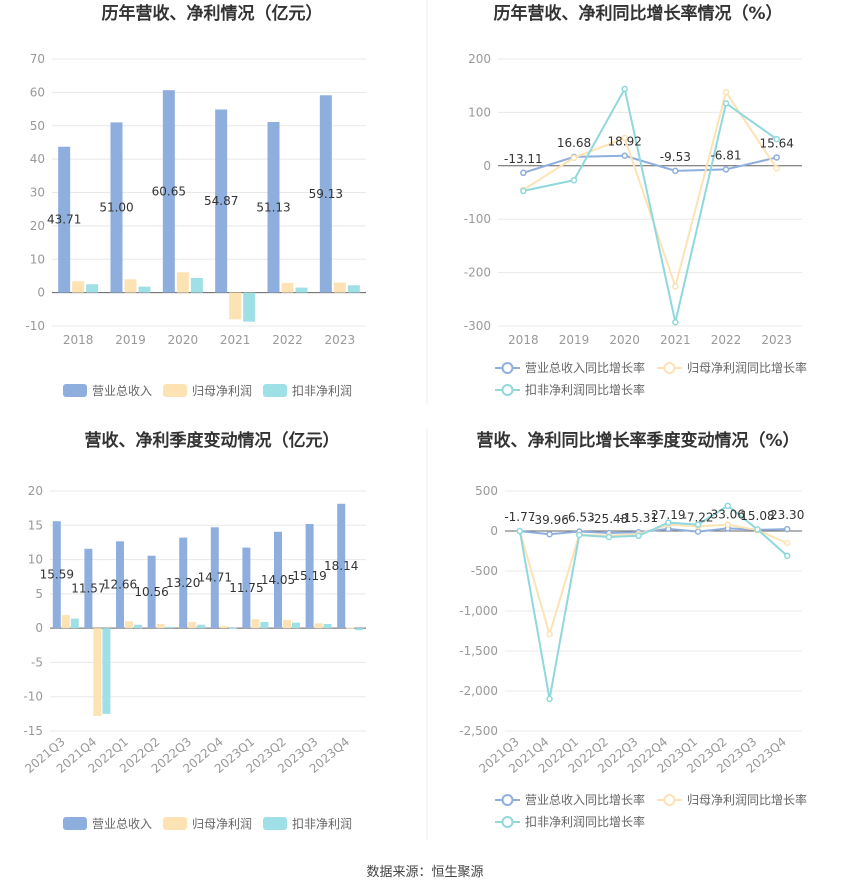  What do you see at coordinates (523, 340) in the screenshot?
I see `x-tick-label: 2018` at bounding box center [523, 340].